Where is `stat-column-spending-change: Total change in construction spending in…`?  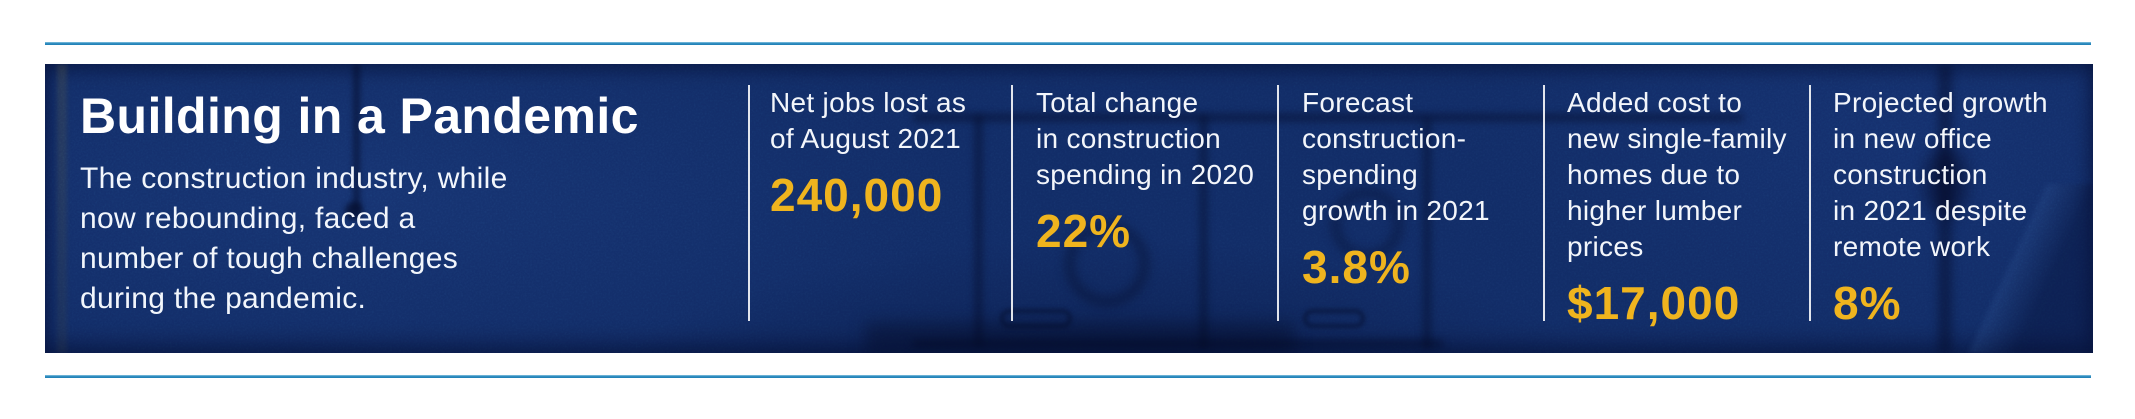
stat-column-spending-change: Total change in construction spending in… is located at coordinates (1150, 171).